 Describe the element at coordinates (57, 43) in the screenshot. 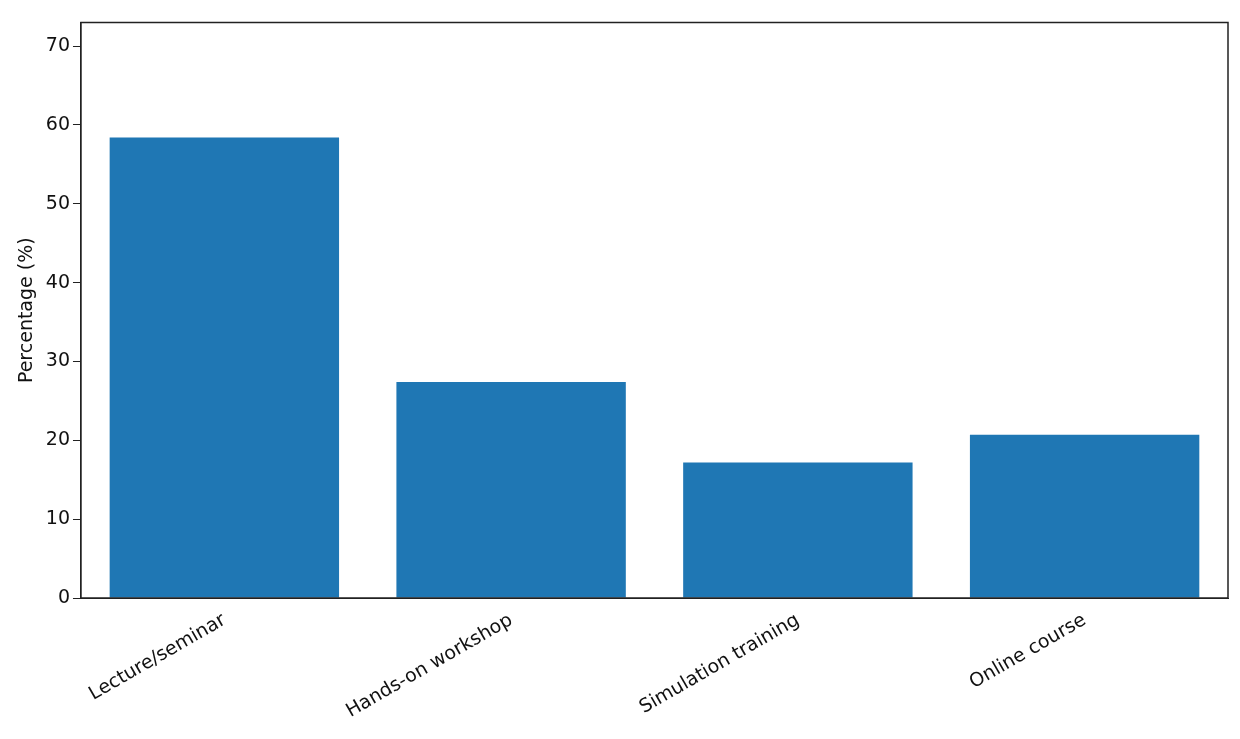

I see `y-tick-label: 70` at that location.